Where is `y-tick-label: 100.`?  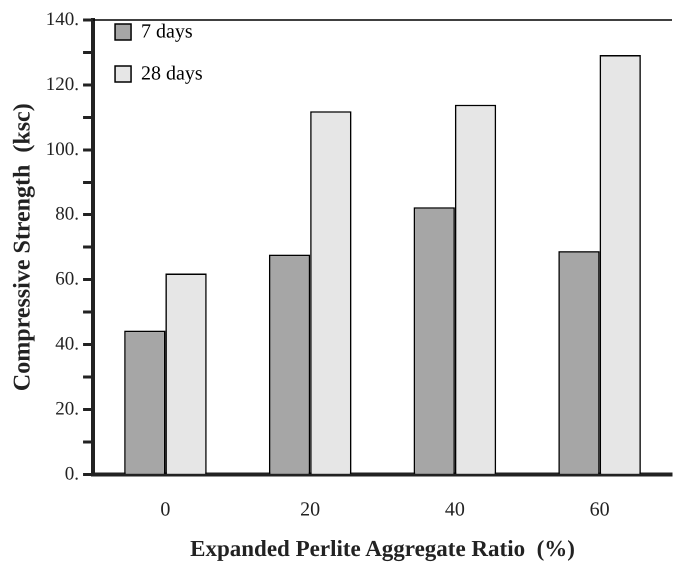
y-tick-label: 100. is located at coordinates (63, 149).